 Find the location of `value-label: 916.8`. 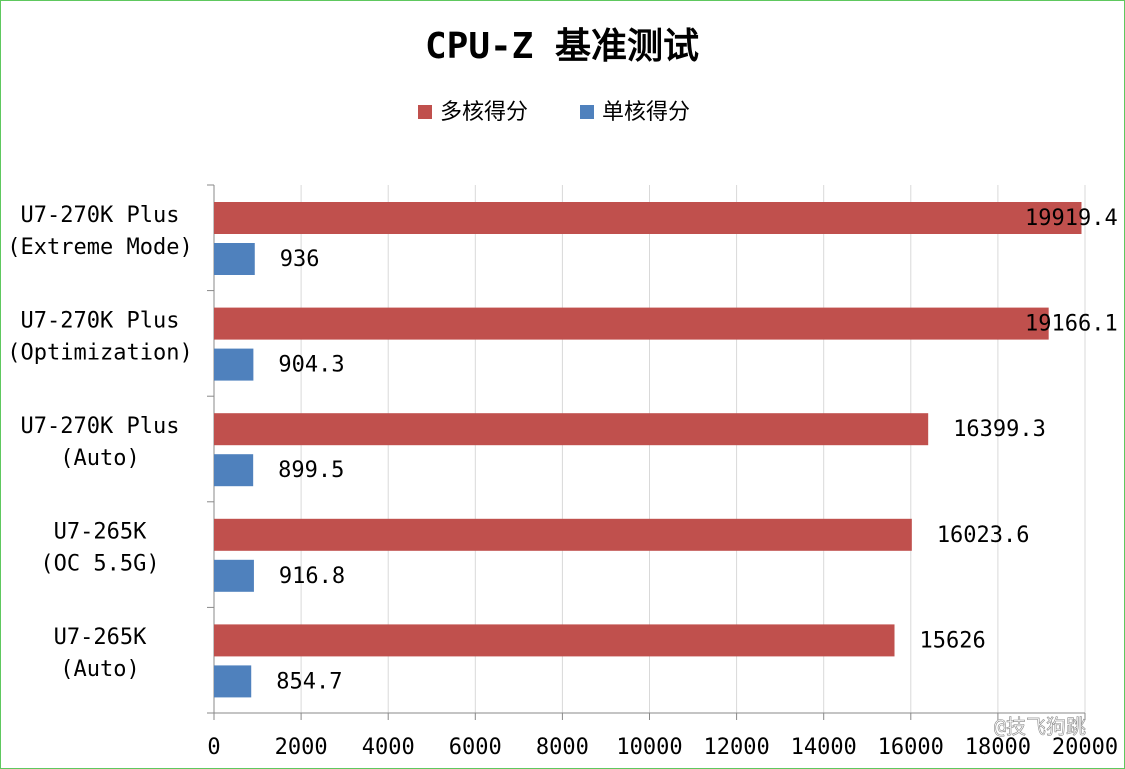

value-label: 916.8 is located at coordinates (312, 576).